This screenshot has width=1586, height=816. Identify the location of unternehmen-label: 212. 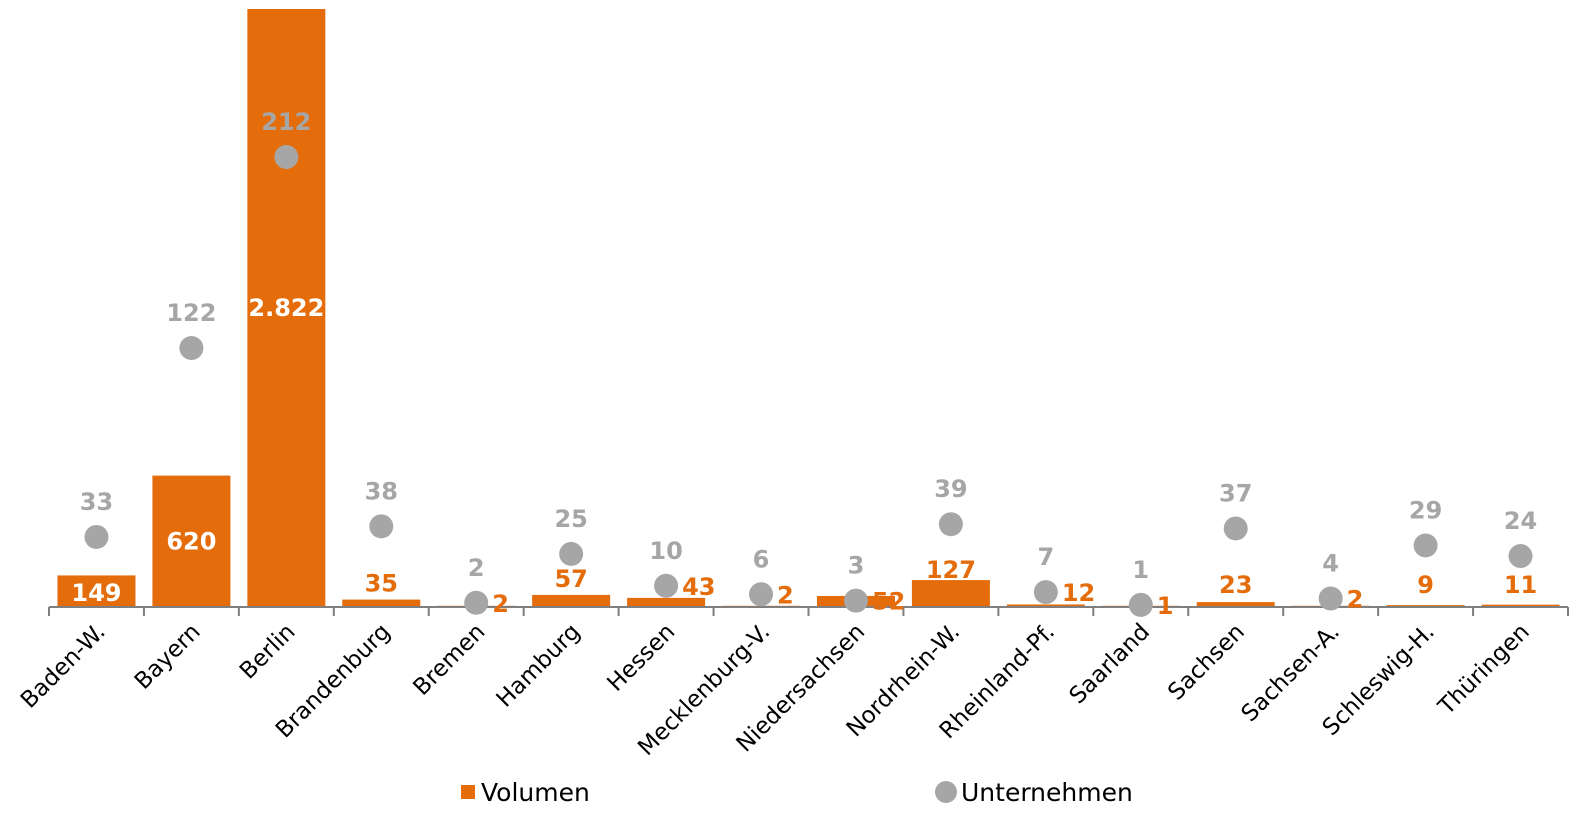
(286, 122).